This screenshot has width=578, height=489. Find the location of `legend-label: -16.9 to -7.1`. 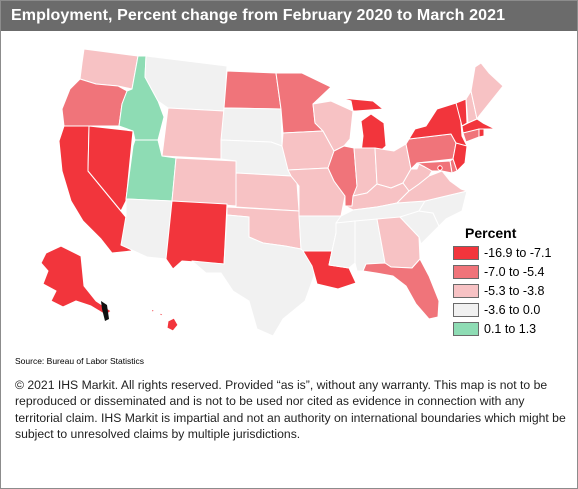

legend-label: -16.9 to -7.1 is located at coordinates (518, 252).